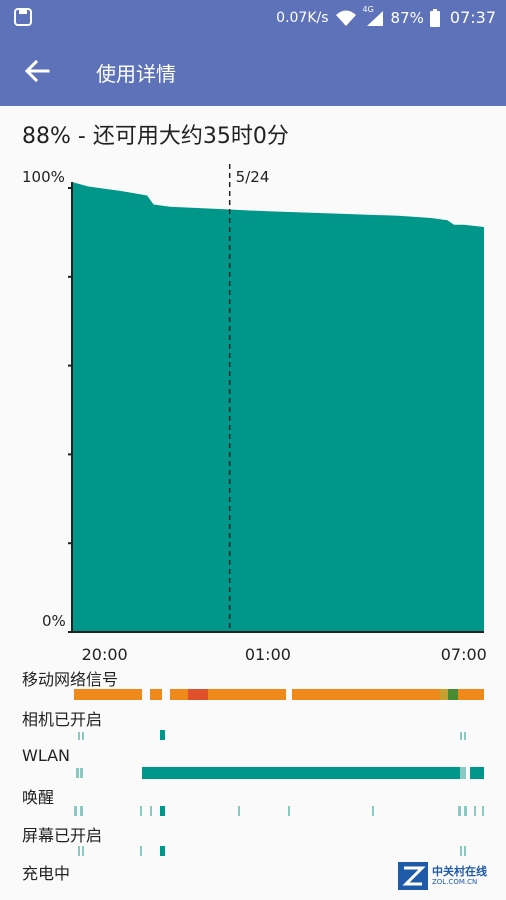 The image size is (506, 900). Describe the element at coordinates (46, 755) in the screenshot. I see `track-label-wlan: WLAN` at that location.